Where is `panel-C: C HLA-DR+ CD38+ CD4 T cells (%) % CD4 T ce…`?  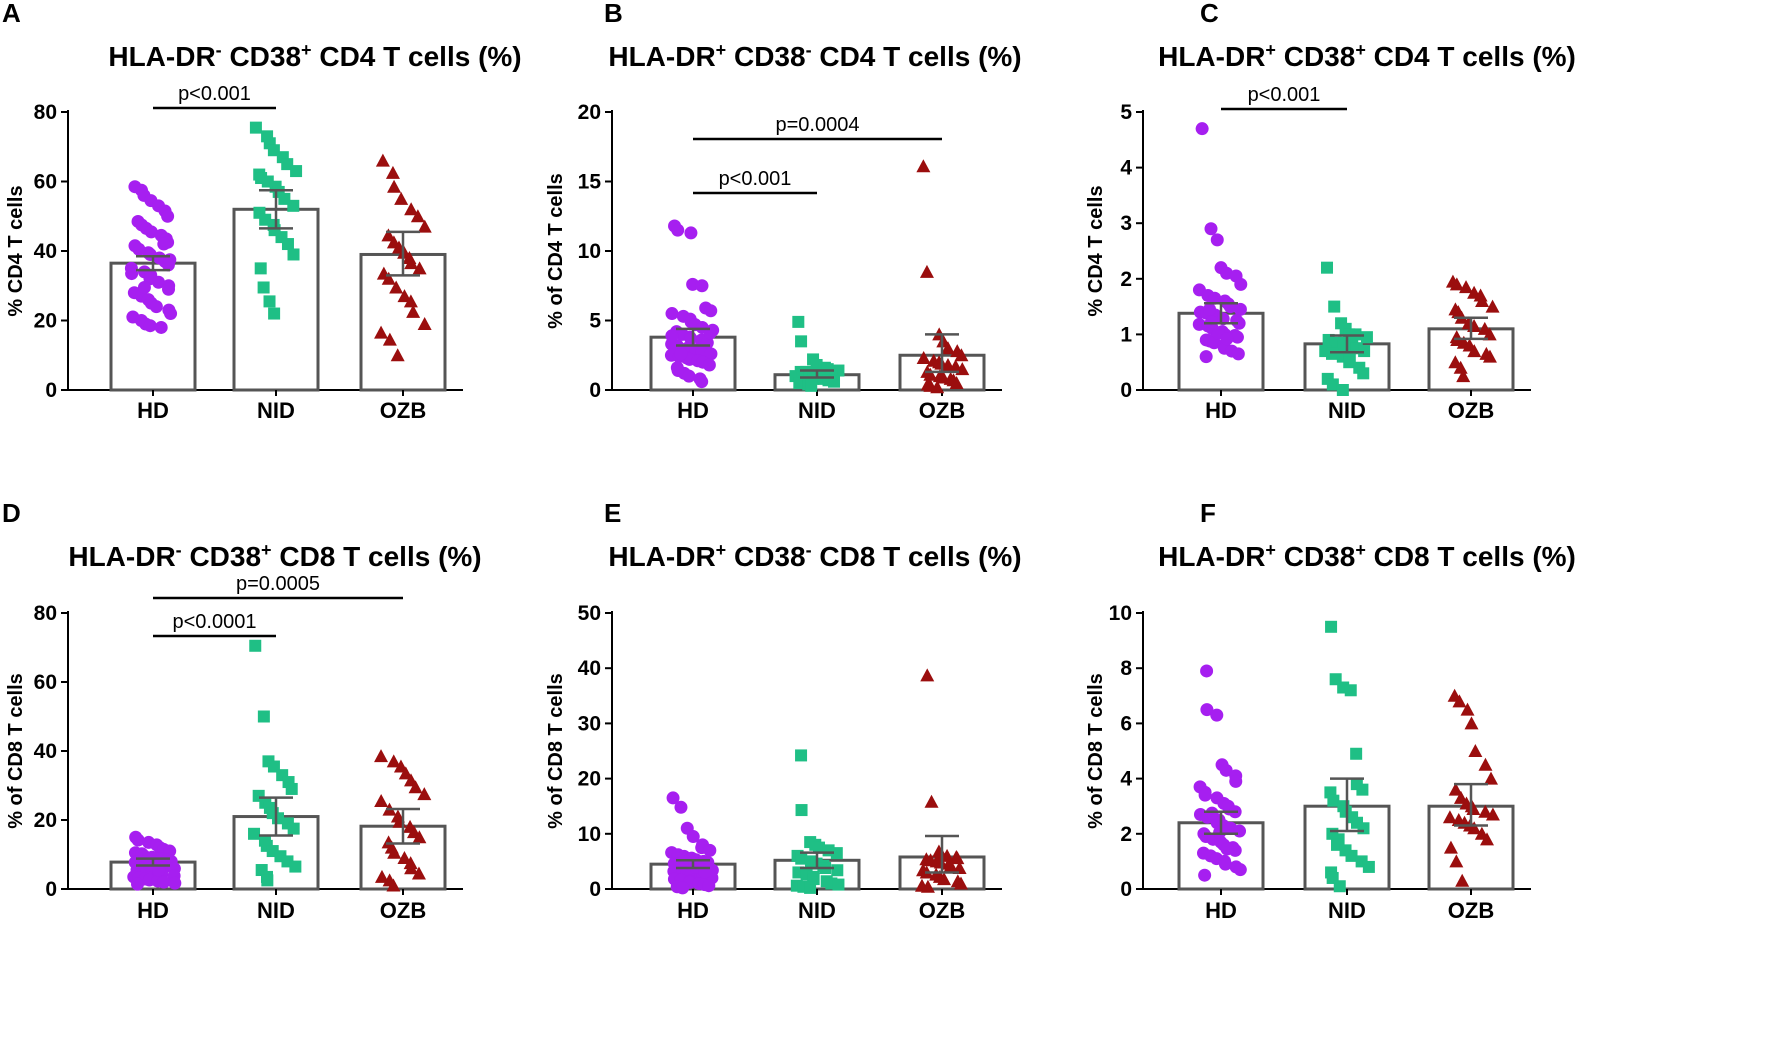 panel-C: C HLA-DR+ CD38+ CD4 T cells (%) % CD4 T ce… is located at coordinates (1330, 211).